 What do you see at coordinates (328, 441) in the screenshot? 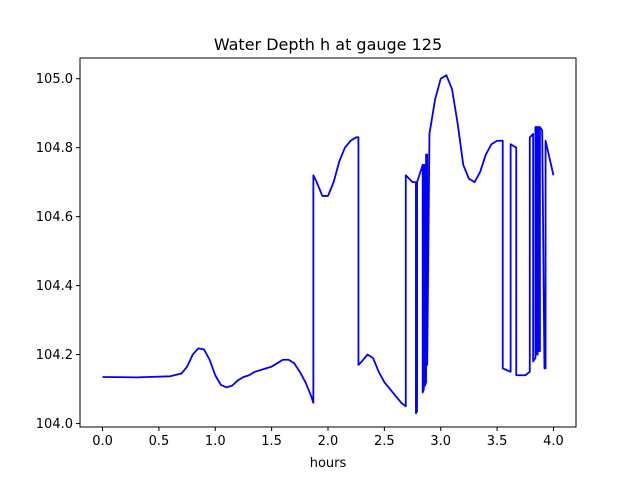
I see `x-tick-label-4: 2.0` at bounding box center [328, 441].